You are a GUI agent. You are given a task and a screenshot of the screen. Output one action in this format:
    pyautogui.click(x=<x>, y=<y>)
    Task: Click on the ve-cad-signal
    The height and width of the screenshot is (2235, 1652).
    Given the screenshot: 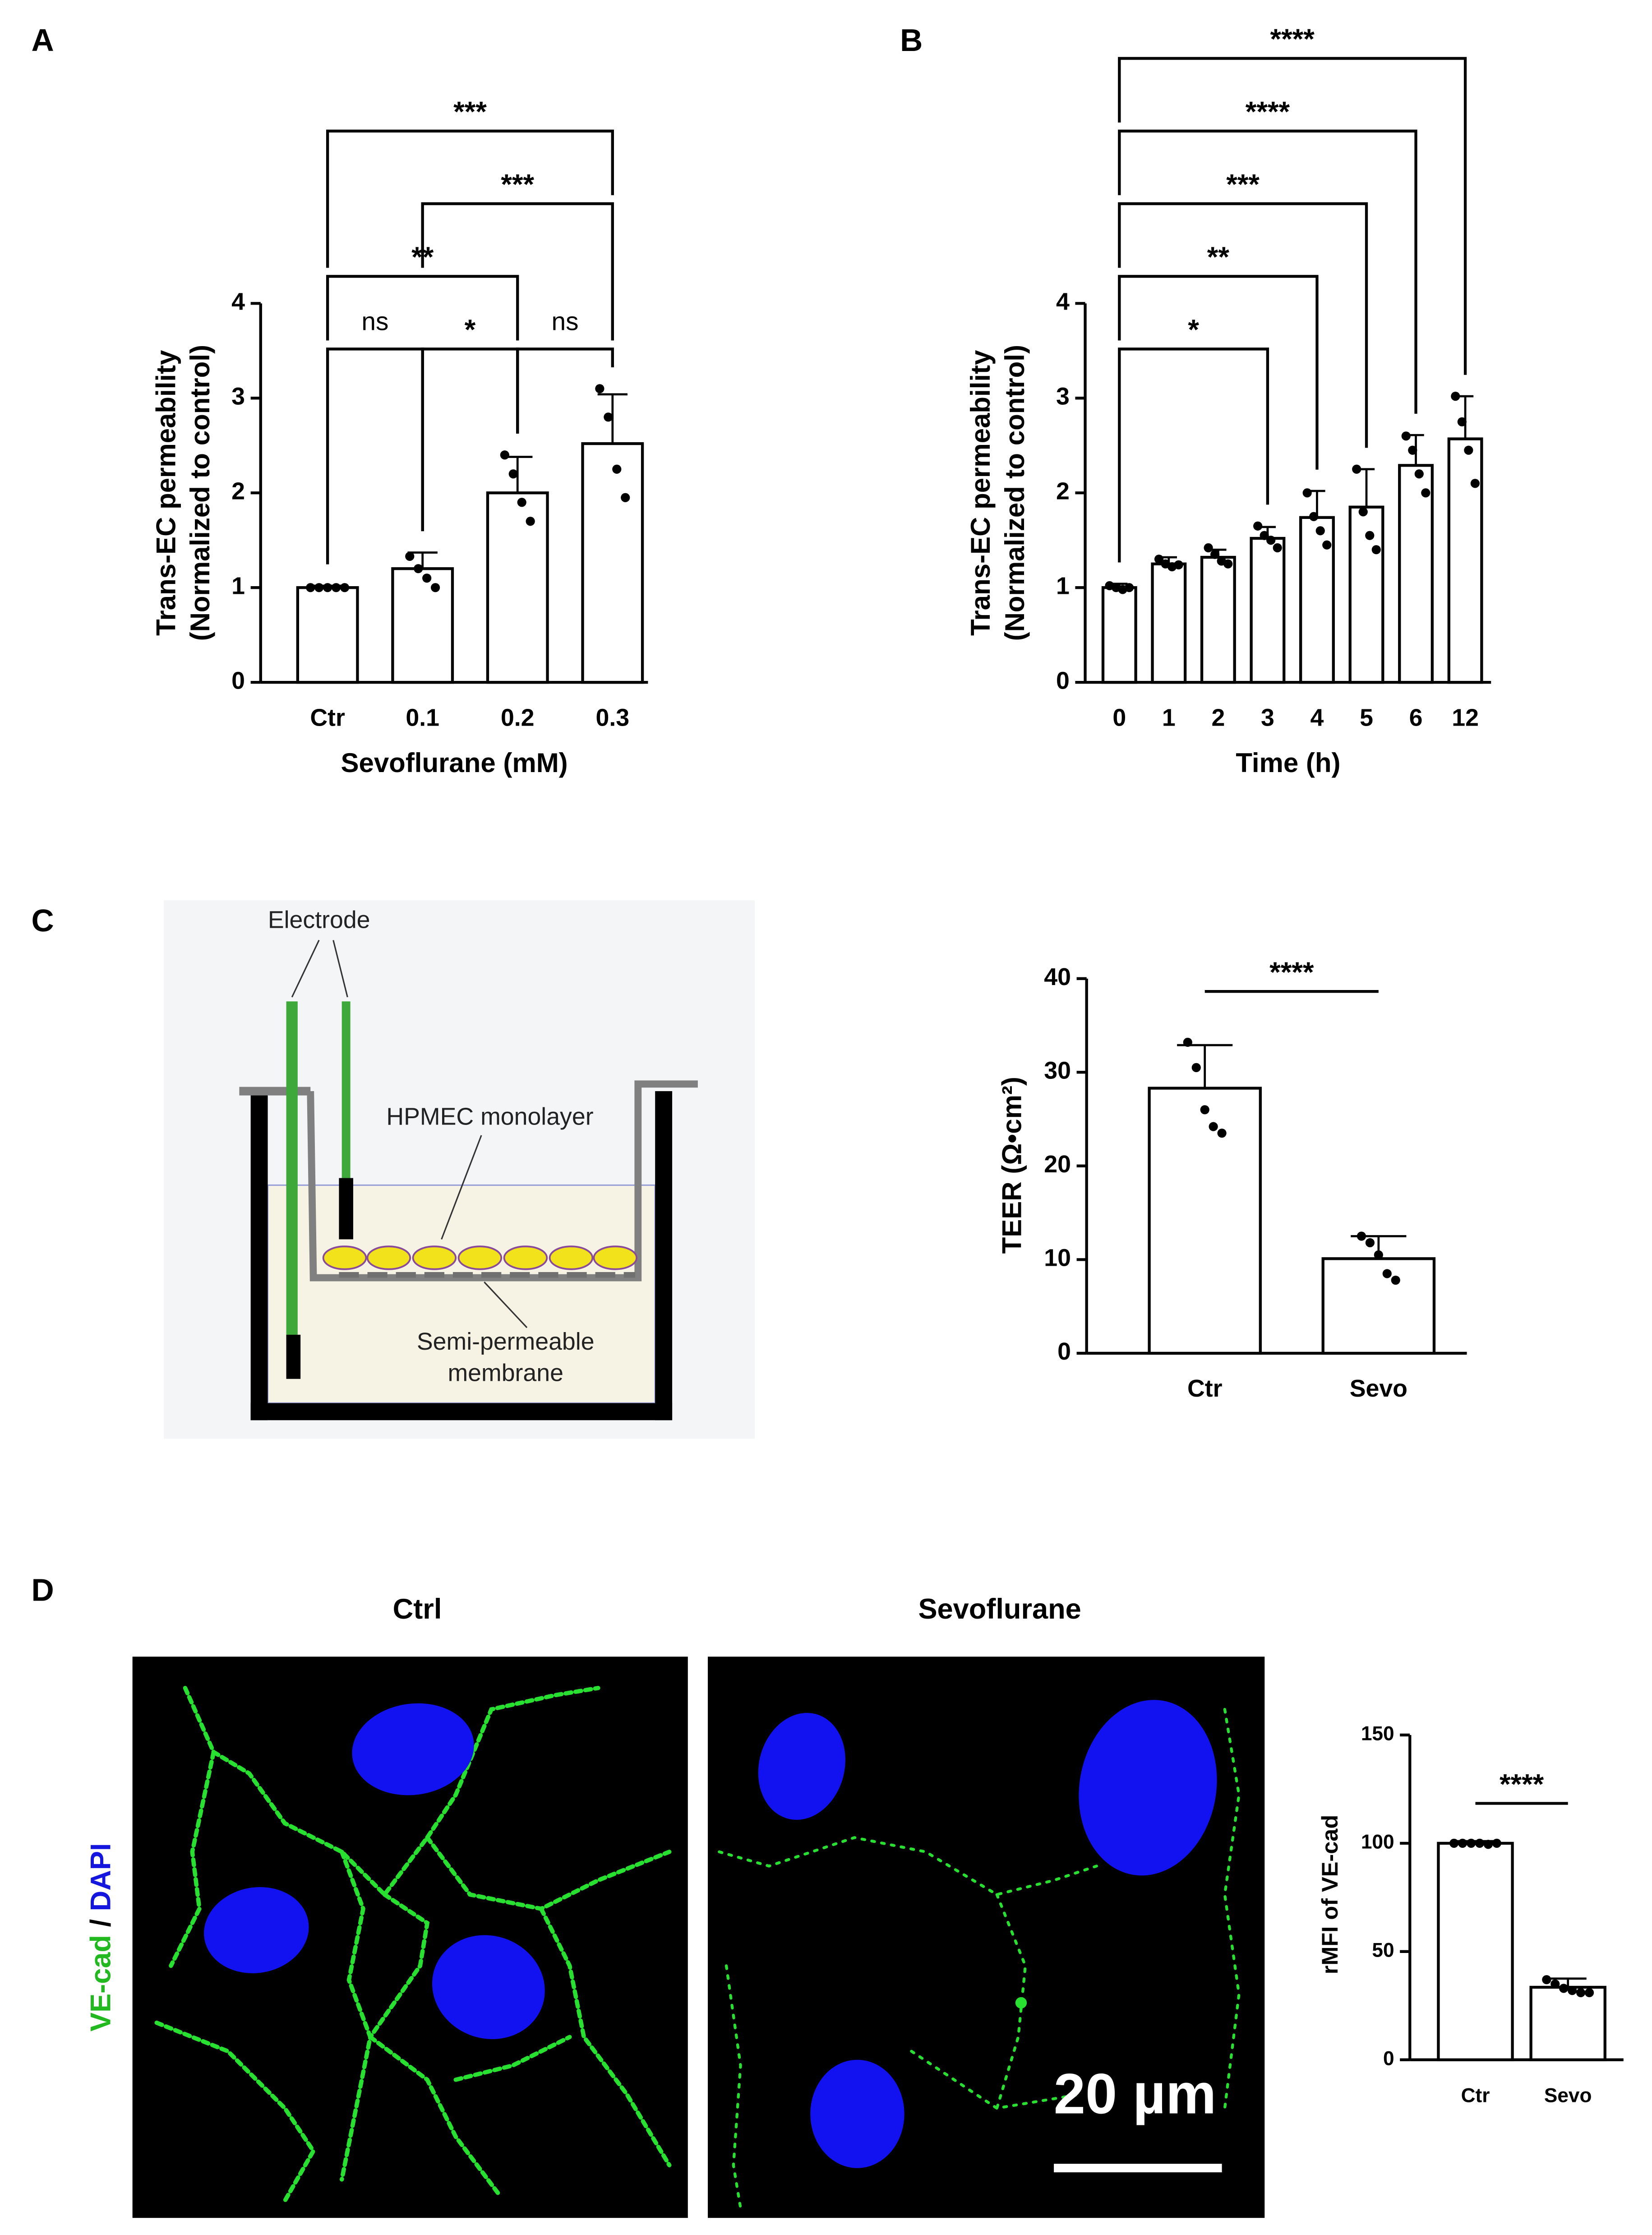 What is the action you would take?
    pyautogui.click(x=413, y=1944)
    